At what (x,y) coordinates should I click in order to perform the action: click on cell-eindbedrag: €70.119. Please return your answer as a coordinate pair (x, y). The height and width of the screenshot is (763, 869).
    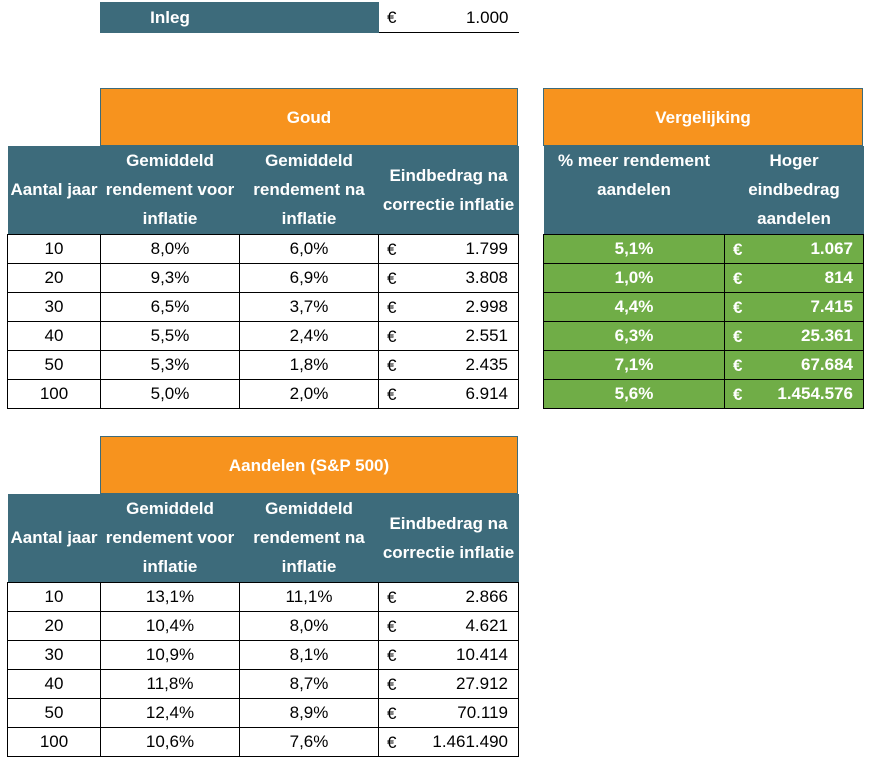
    Looking at the image, I should click on (448, 712).